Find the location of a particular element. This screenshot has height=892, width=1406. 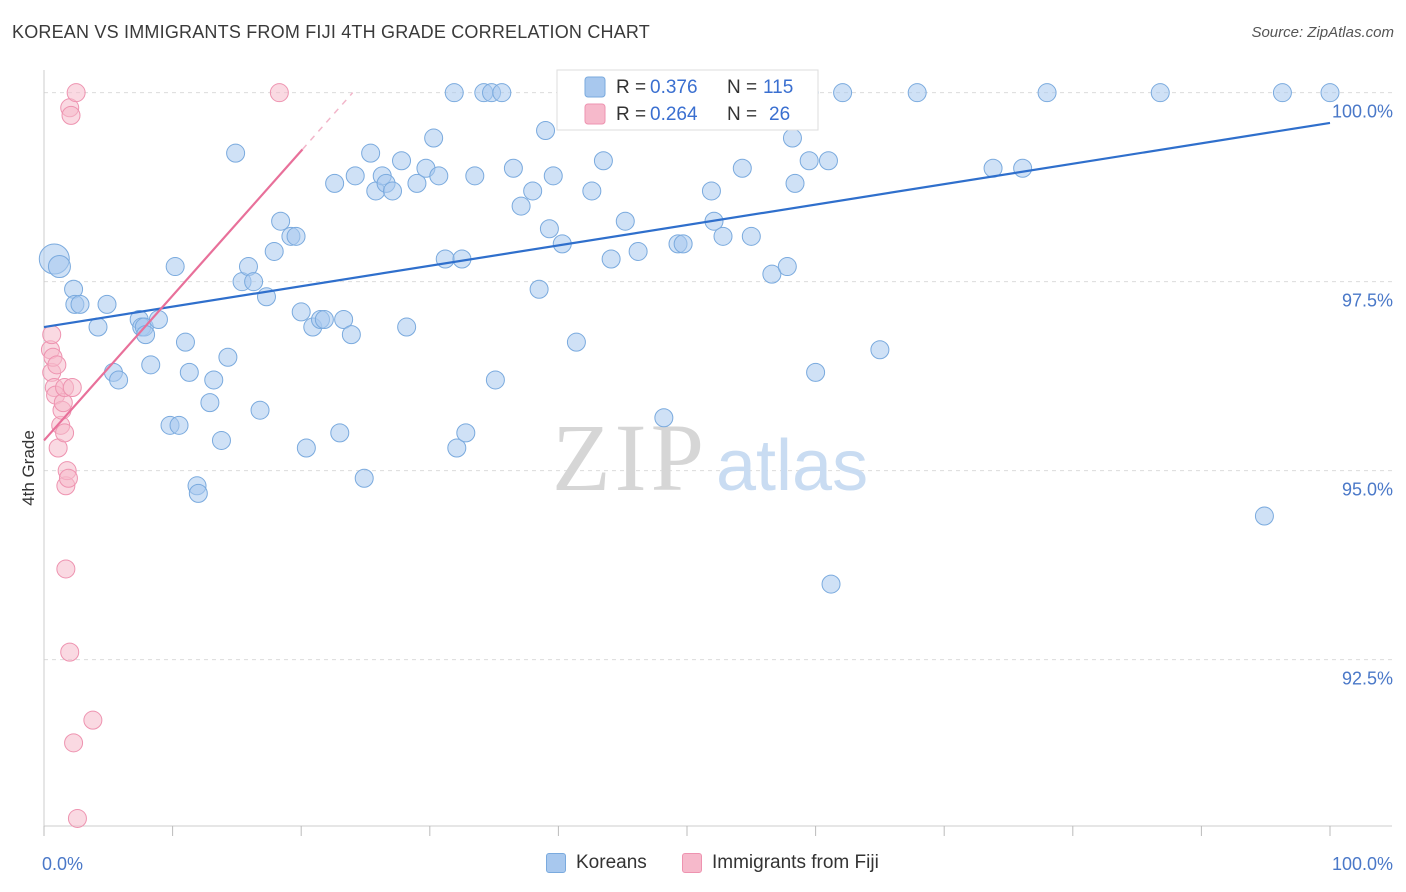

legend-swatch-koreans is located at coordinates (556, 863).